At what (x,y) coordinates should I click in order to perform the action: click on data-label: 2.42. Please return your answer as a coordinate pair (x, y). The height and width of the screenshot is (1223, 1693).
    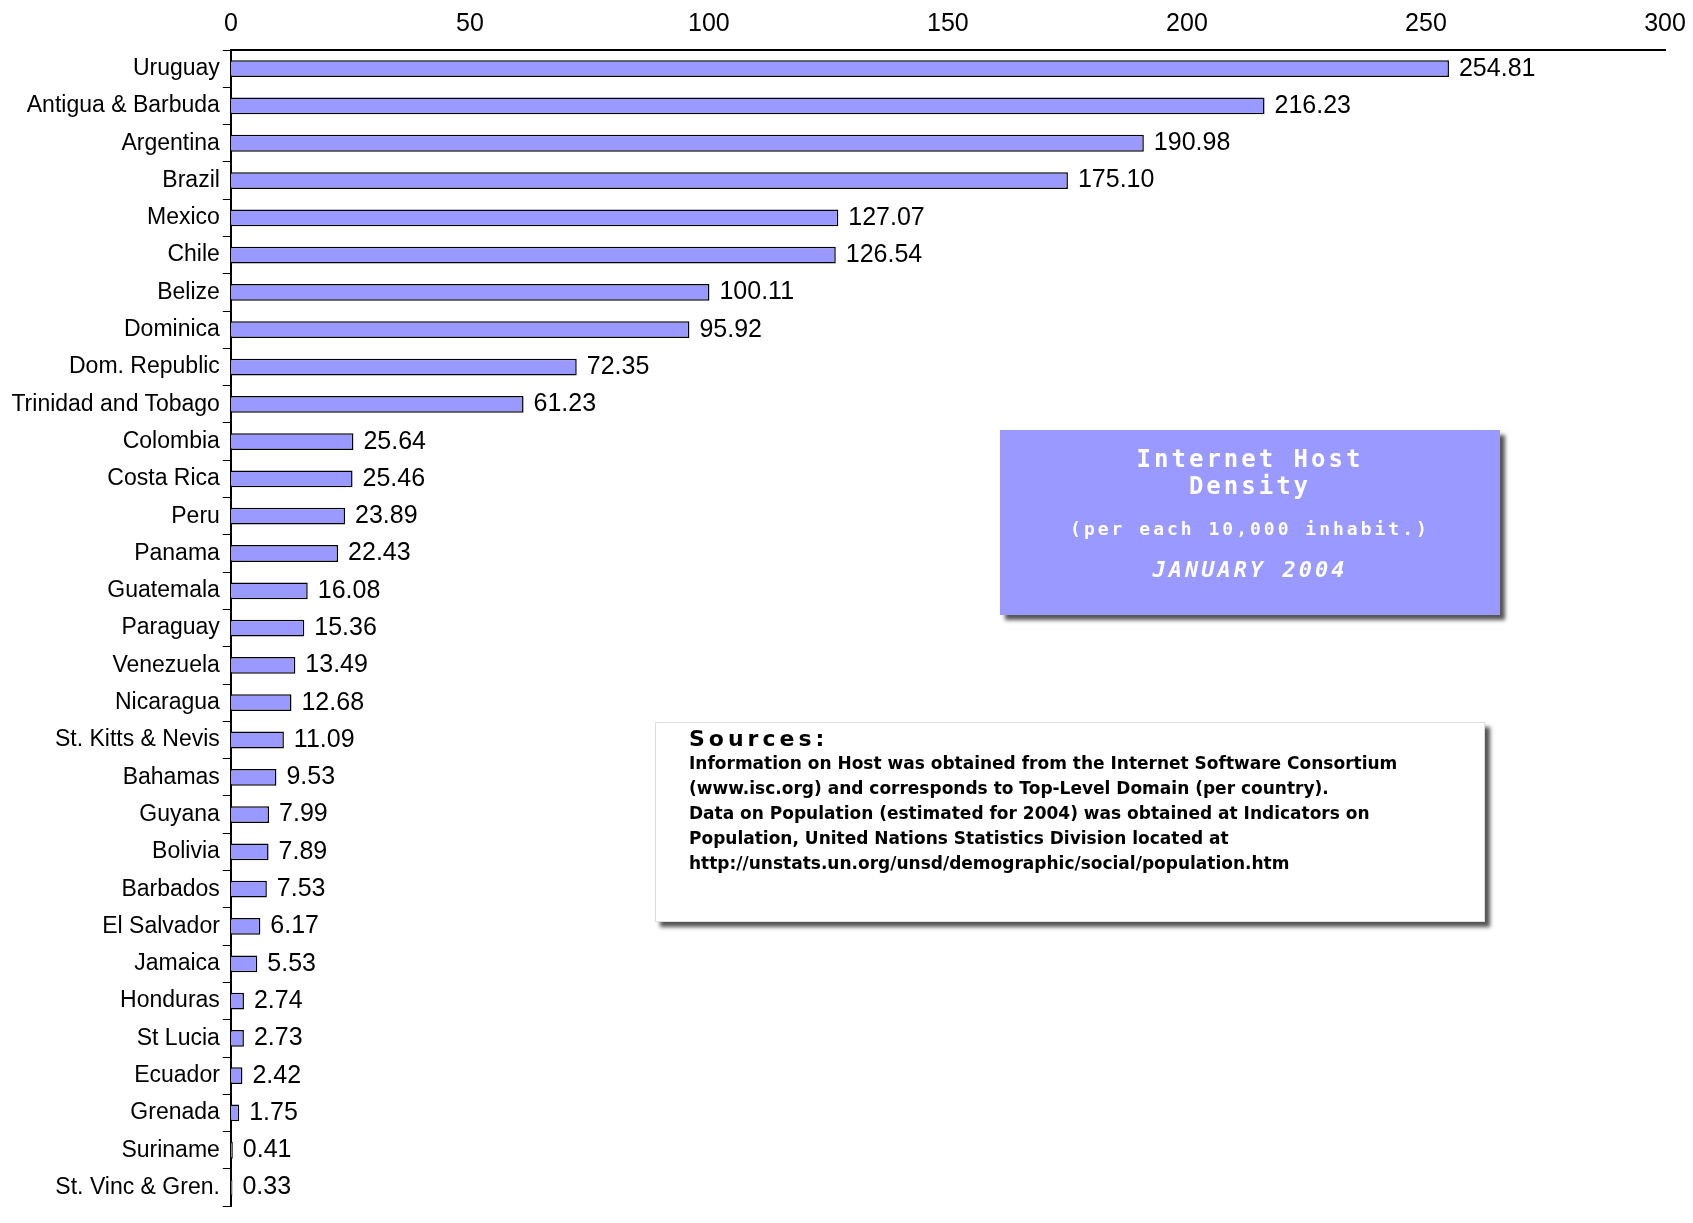
    Looking at the image, I should click on (277, 1073).